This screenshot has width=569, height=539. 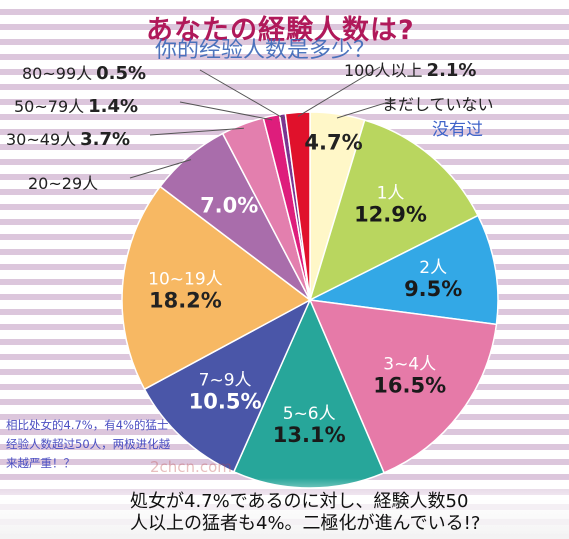 I want to click on slice-label-6: 10~19人, so click(x=185, y=279).